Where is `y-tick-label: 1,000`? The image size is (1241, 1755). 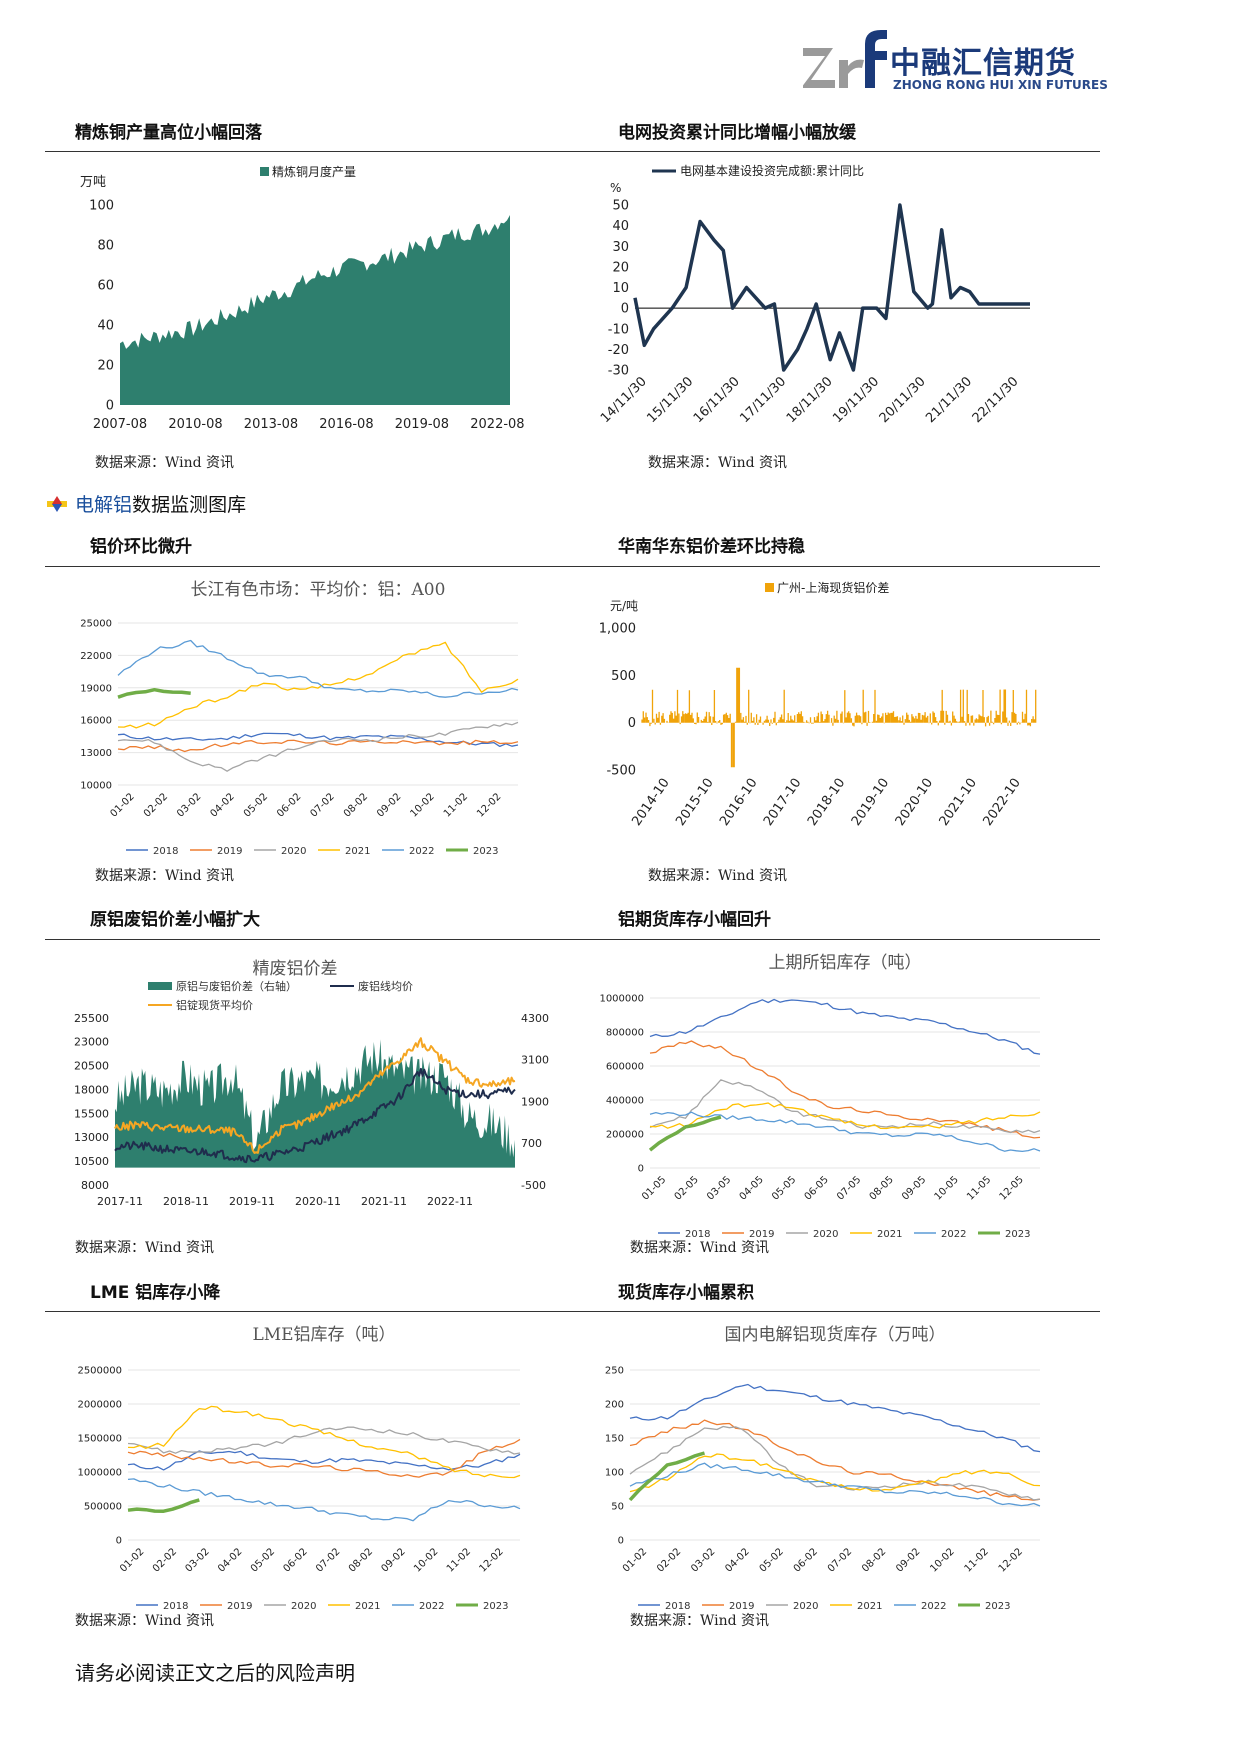 y-tick-label: 1,000 is located at coordinates (617, 629).